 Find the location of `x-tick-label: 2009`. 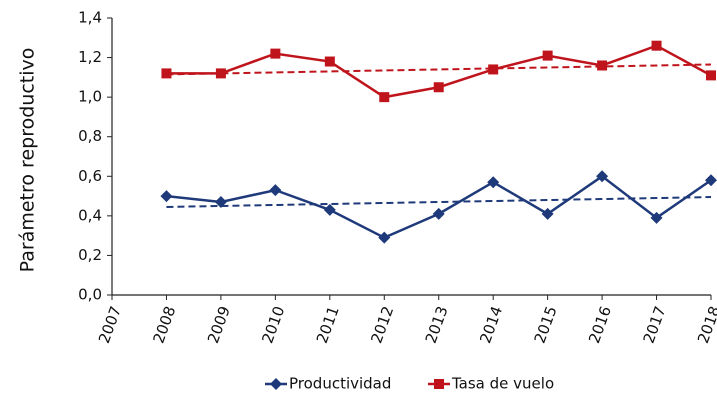

x-tick-label: 2009 is located at coordinates (219, 325).